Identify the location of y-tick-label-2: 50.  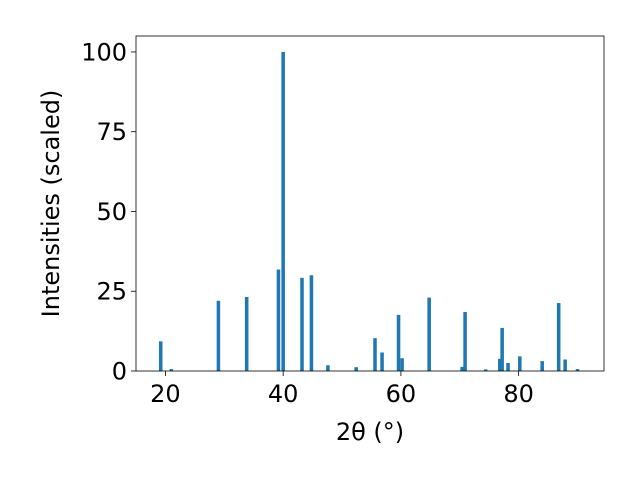
(111, 212).